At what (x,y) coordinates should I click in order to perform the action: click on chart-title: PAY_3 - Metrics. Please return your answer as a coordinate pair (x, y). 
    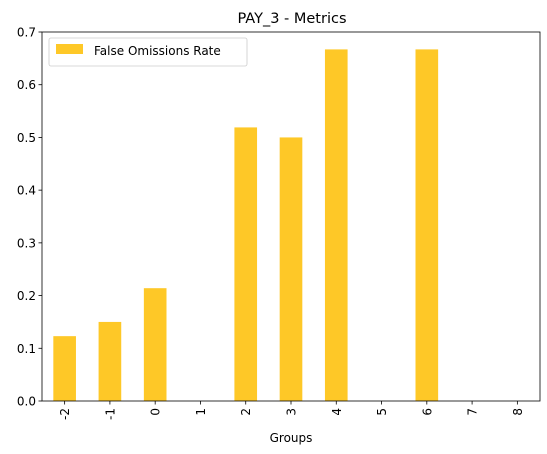
    Looking at the image, I should click on (291, 19).